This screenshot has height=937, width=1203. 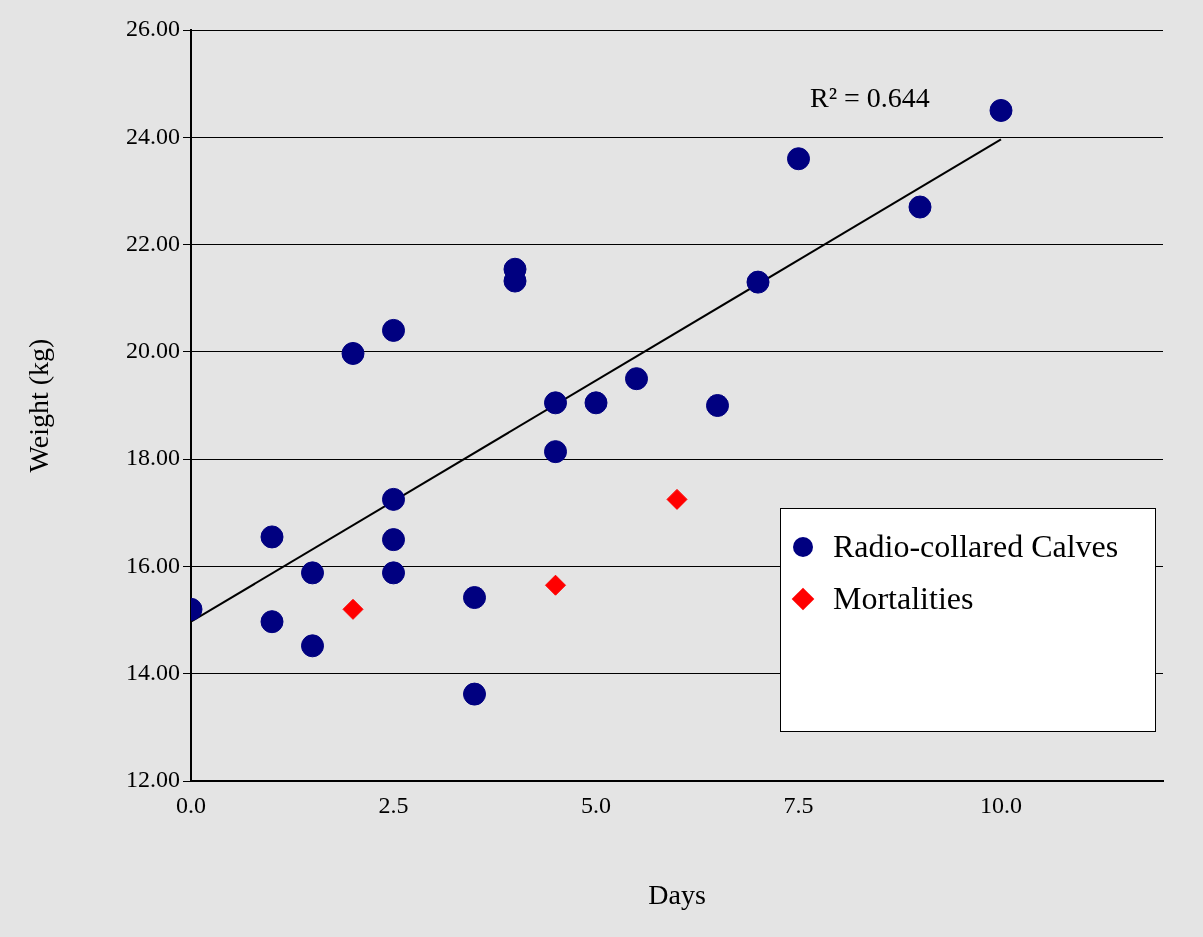 What do you see at coordinates (677, 894) in the screenshot?
I see `x-axis-title: Days` at bounding box center [677, 894].